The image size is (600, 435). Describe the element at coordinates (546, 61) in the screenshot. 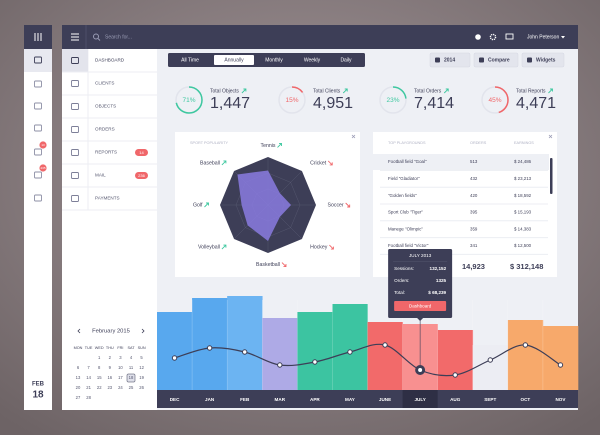

I see `toolbar-button-label: Widgets` at that location.